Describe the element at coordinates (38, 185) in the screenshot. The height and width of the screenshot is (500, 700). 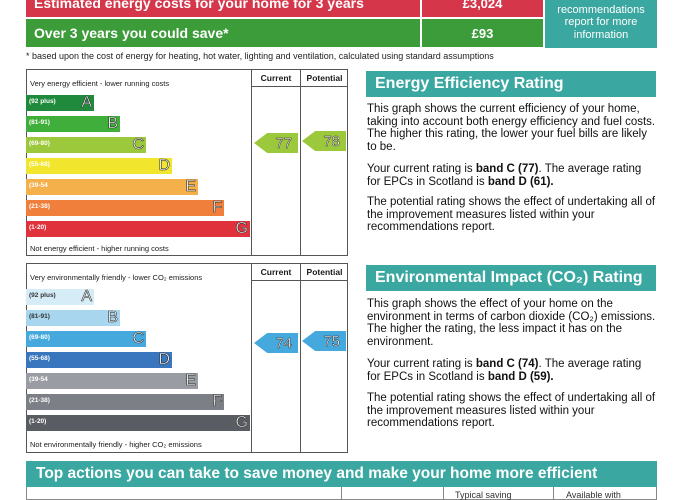
I see `energy-band-range: (39-54` at that location.